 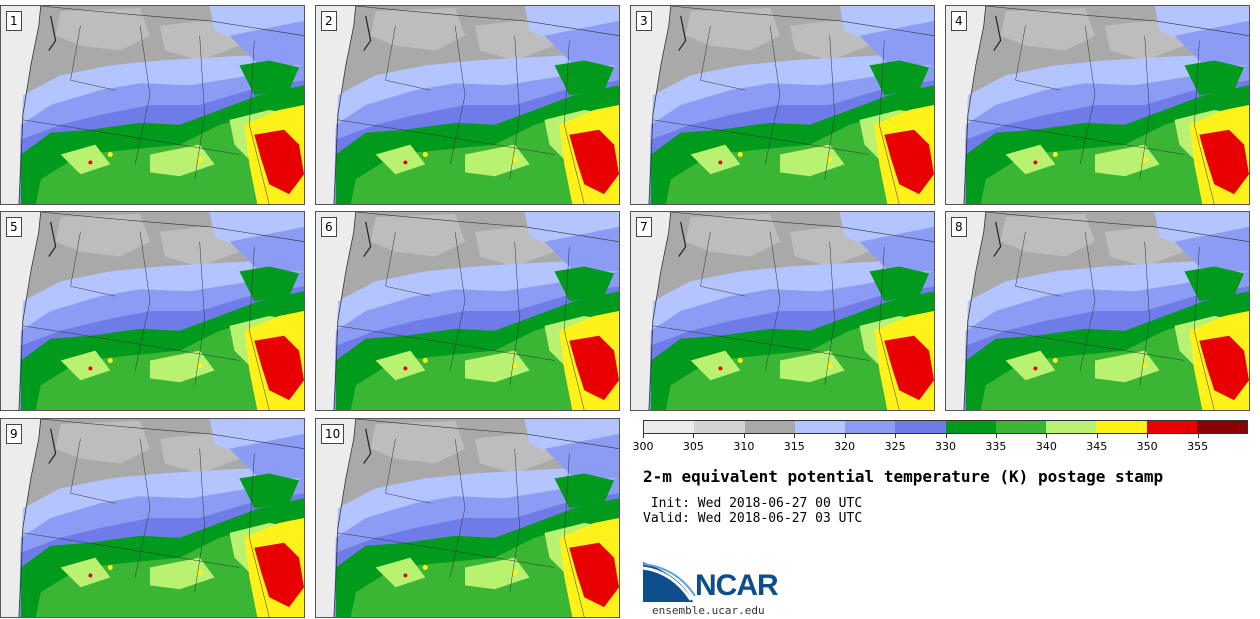 I want to click on map-panel: 4, so click(x=1097, y=105).